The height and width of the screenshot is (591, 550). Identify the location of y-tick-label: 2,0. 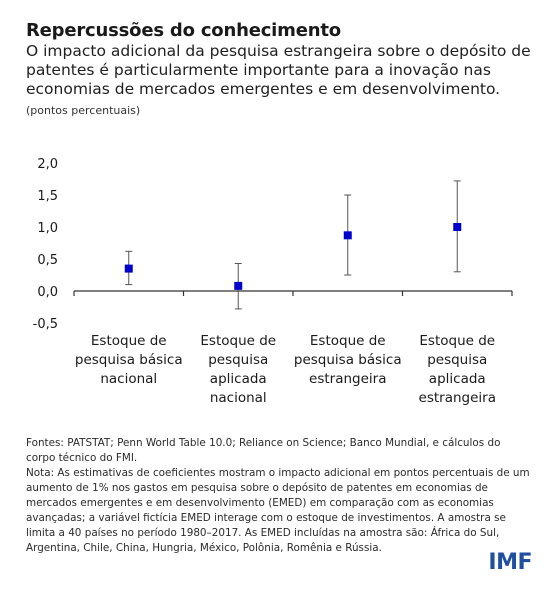
(47, 164).